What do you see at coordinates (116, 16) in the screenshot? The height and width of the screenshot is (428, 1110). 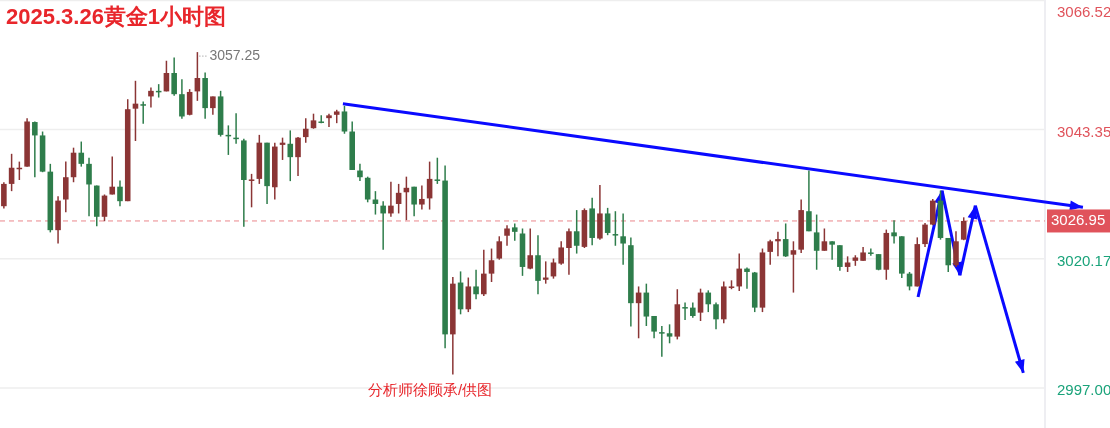 I see `chart-title: 2025.3.26黄金1小时图` at bounding box center [116, 16].